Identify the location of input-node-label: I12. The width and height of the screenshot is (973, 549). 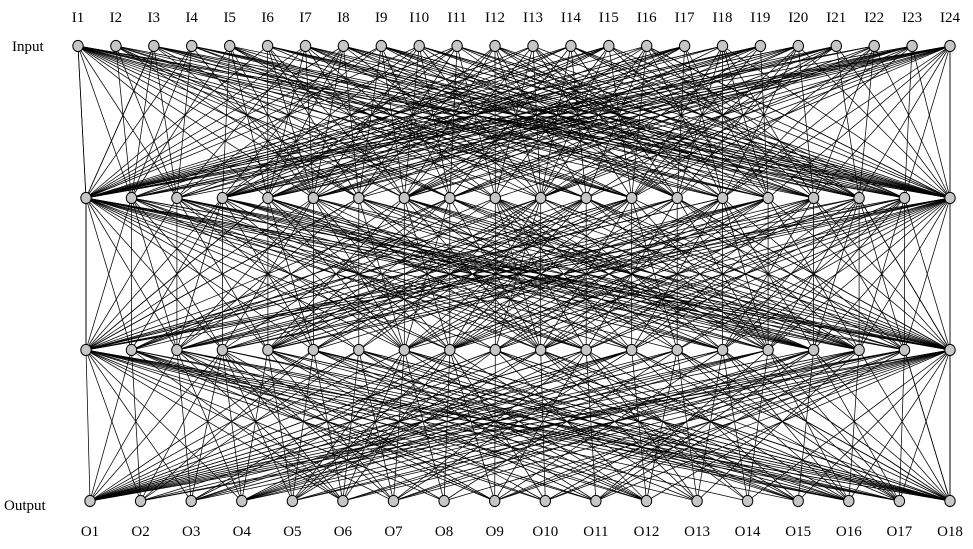
(495, 18).